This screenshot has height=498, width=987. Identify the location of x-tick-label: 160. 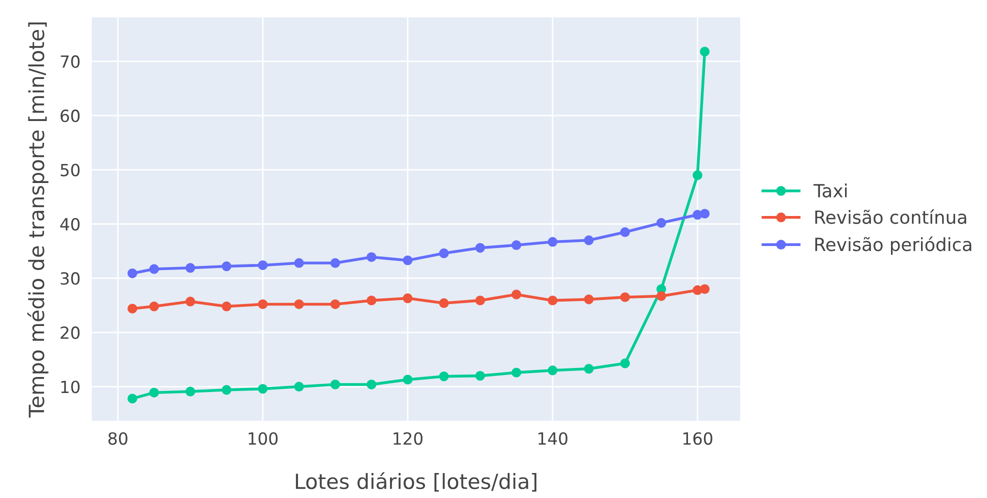
(697, 438).